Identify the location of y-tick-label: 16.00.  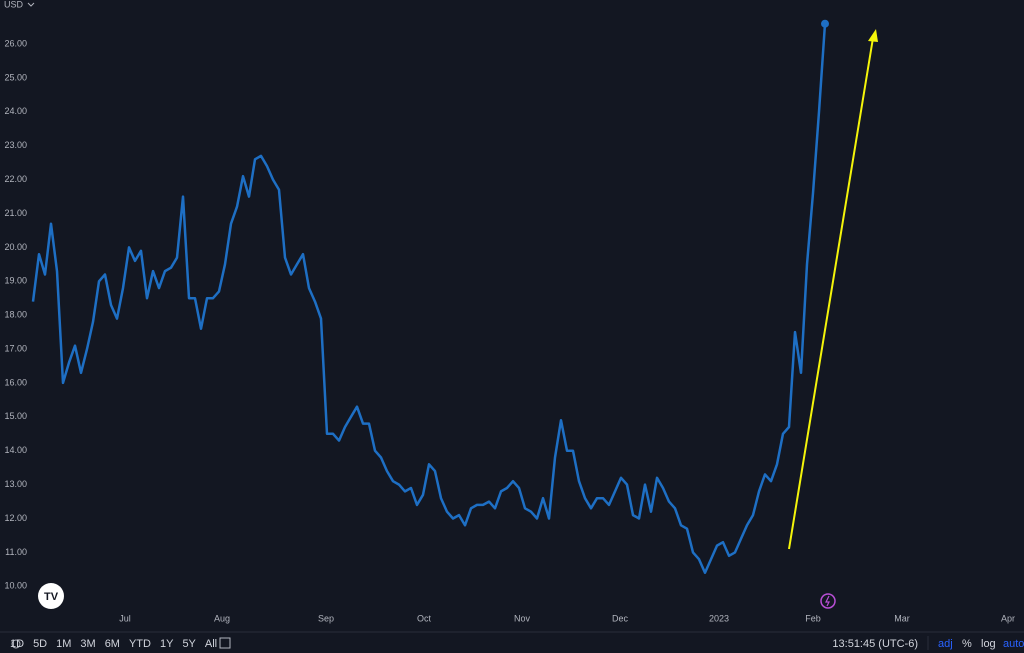
(15, 382).